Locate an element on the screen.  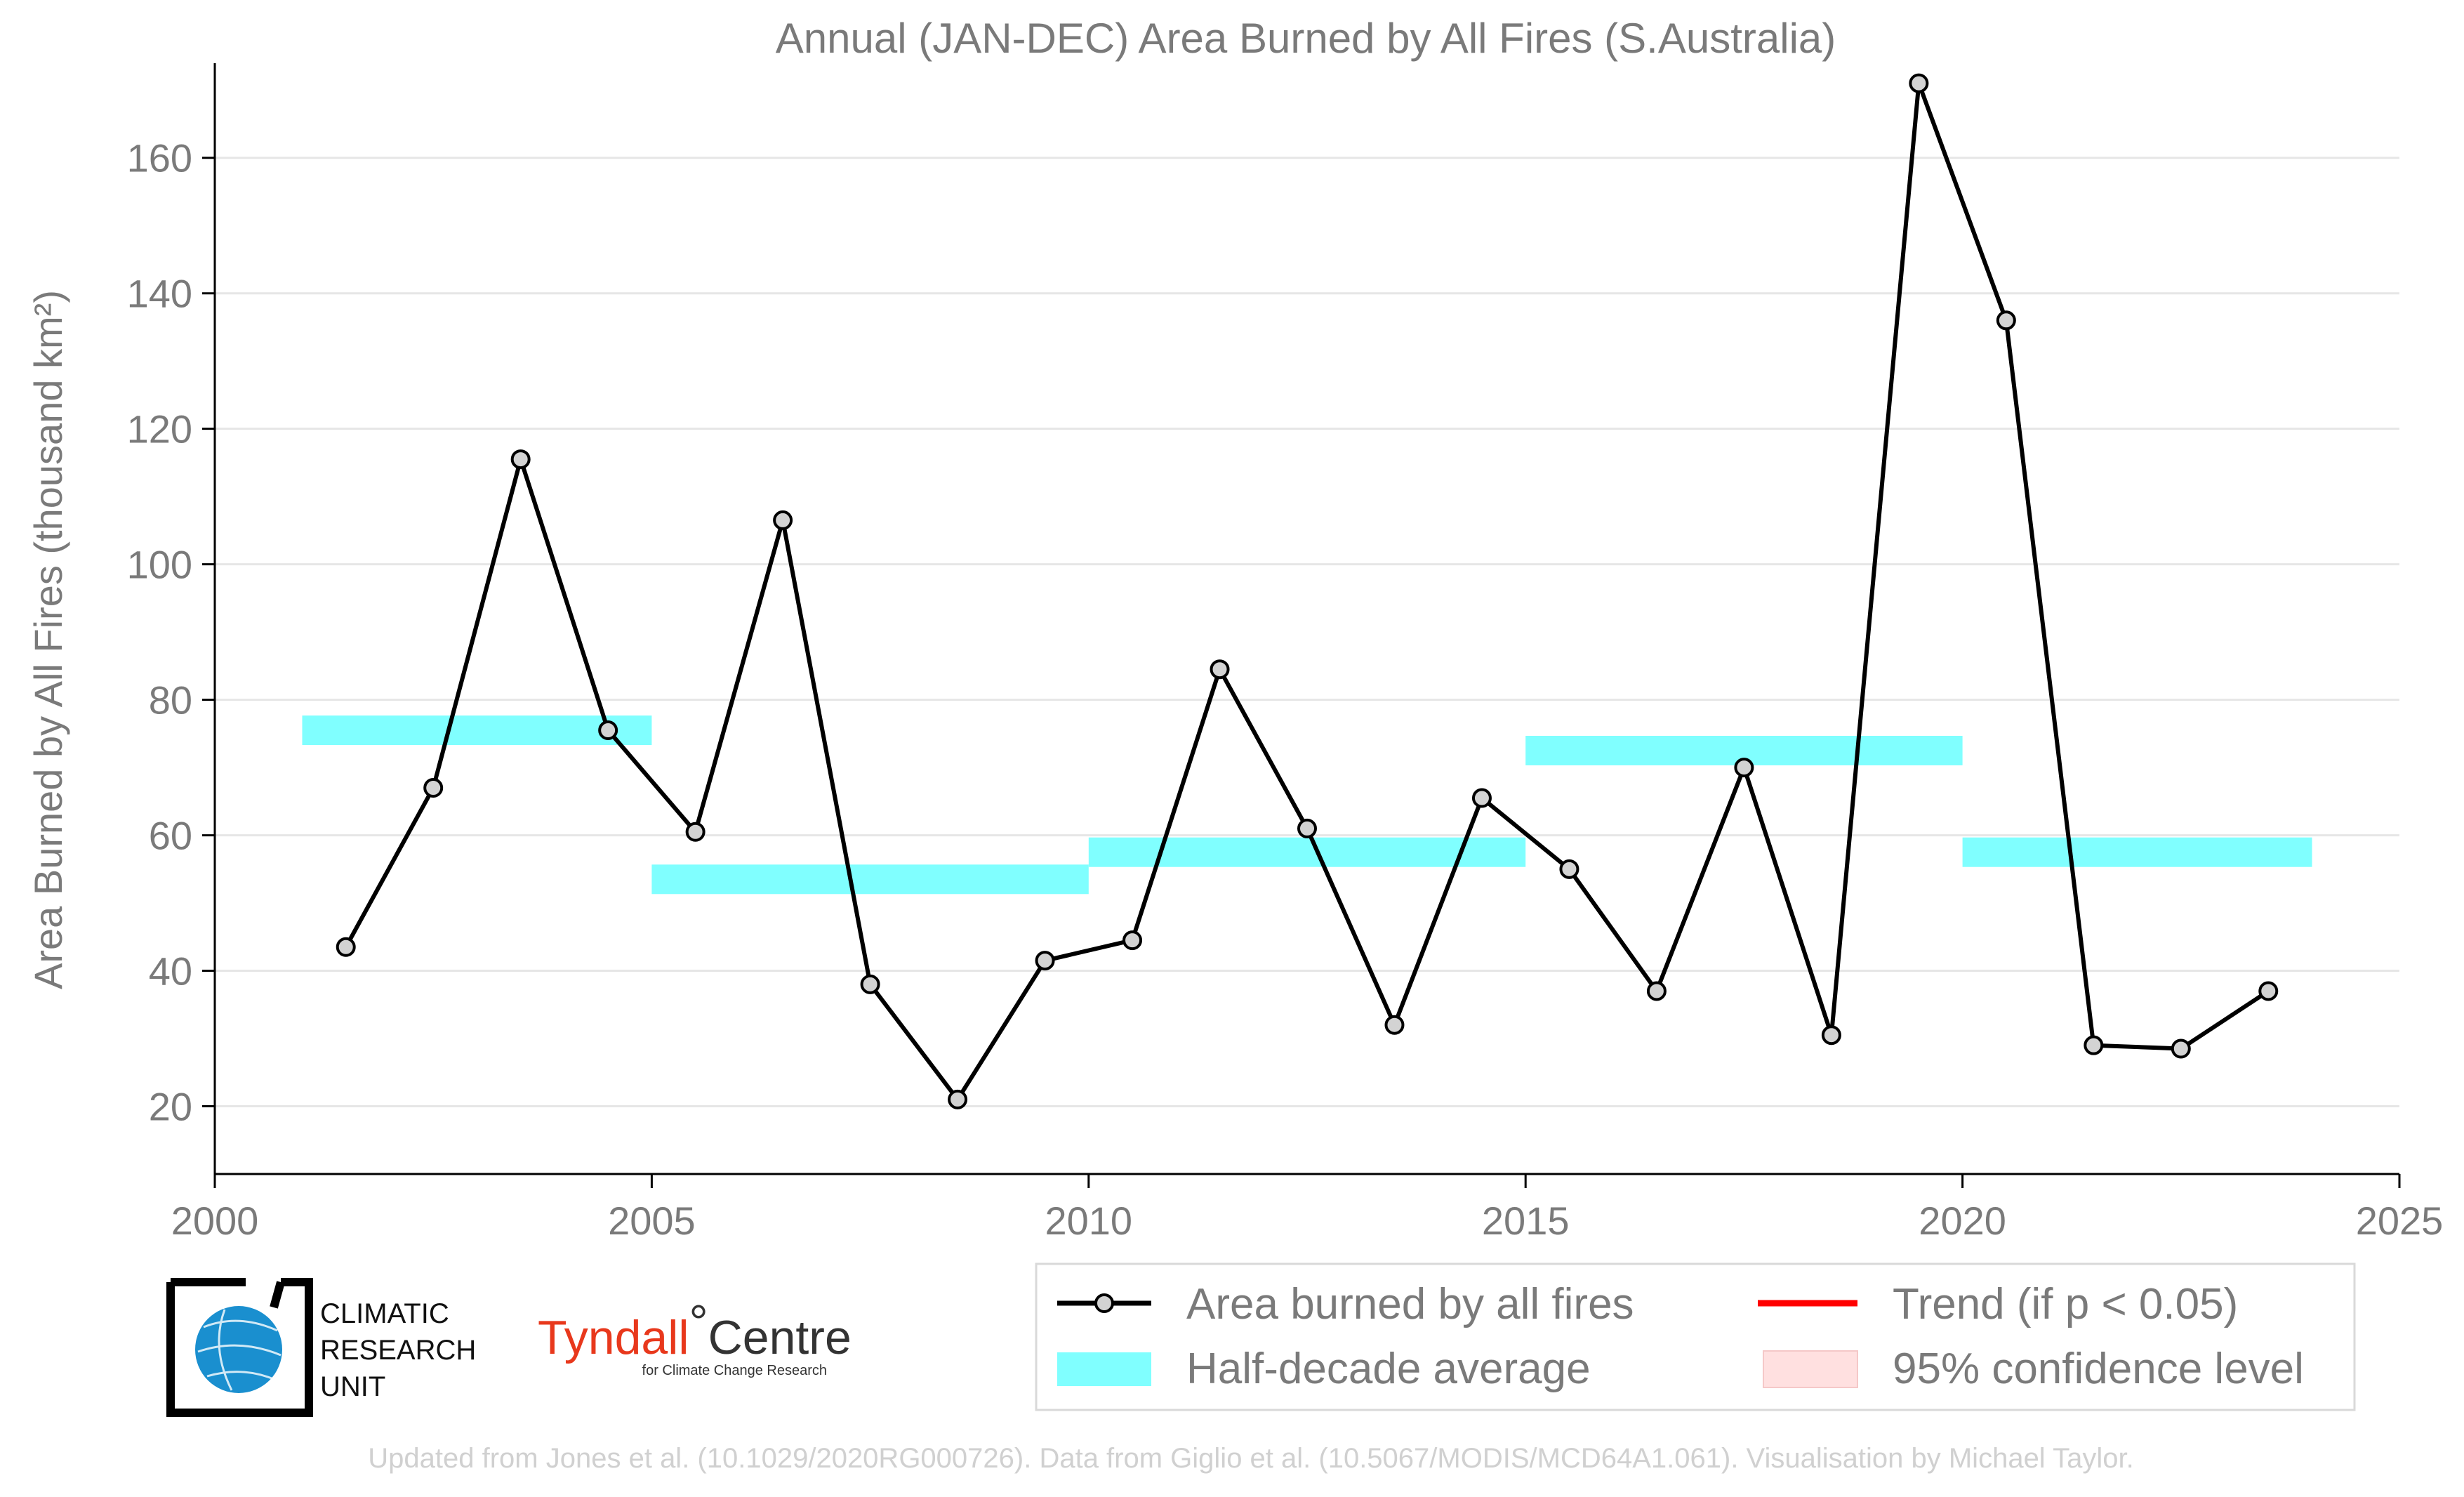
cru-logo-line-3: UNIT is located at coordinates (353, 1386).